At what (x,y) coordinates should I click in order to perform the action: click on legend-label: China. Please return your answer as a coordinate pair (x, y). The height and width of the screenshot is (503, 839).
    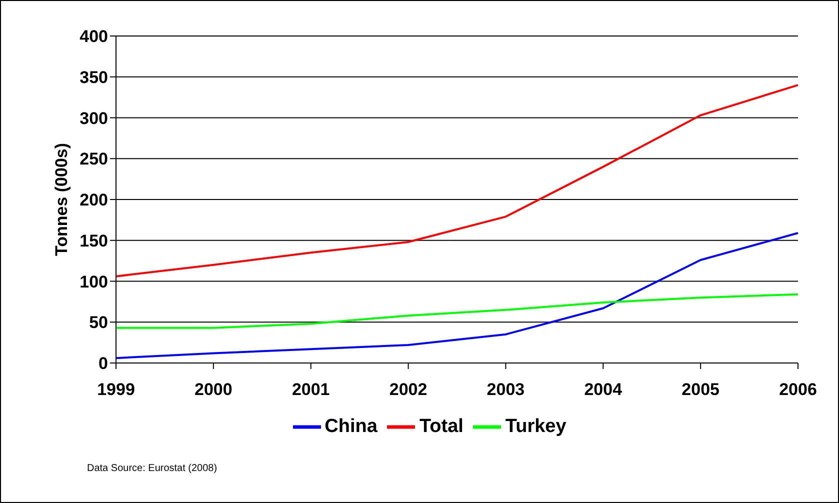
    Looking at the image, I should click on (351, 427).